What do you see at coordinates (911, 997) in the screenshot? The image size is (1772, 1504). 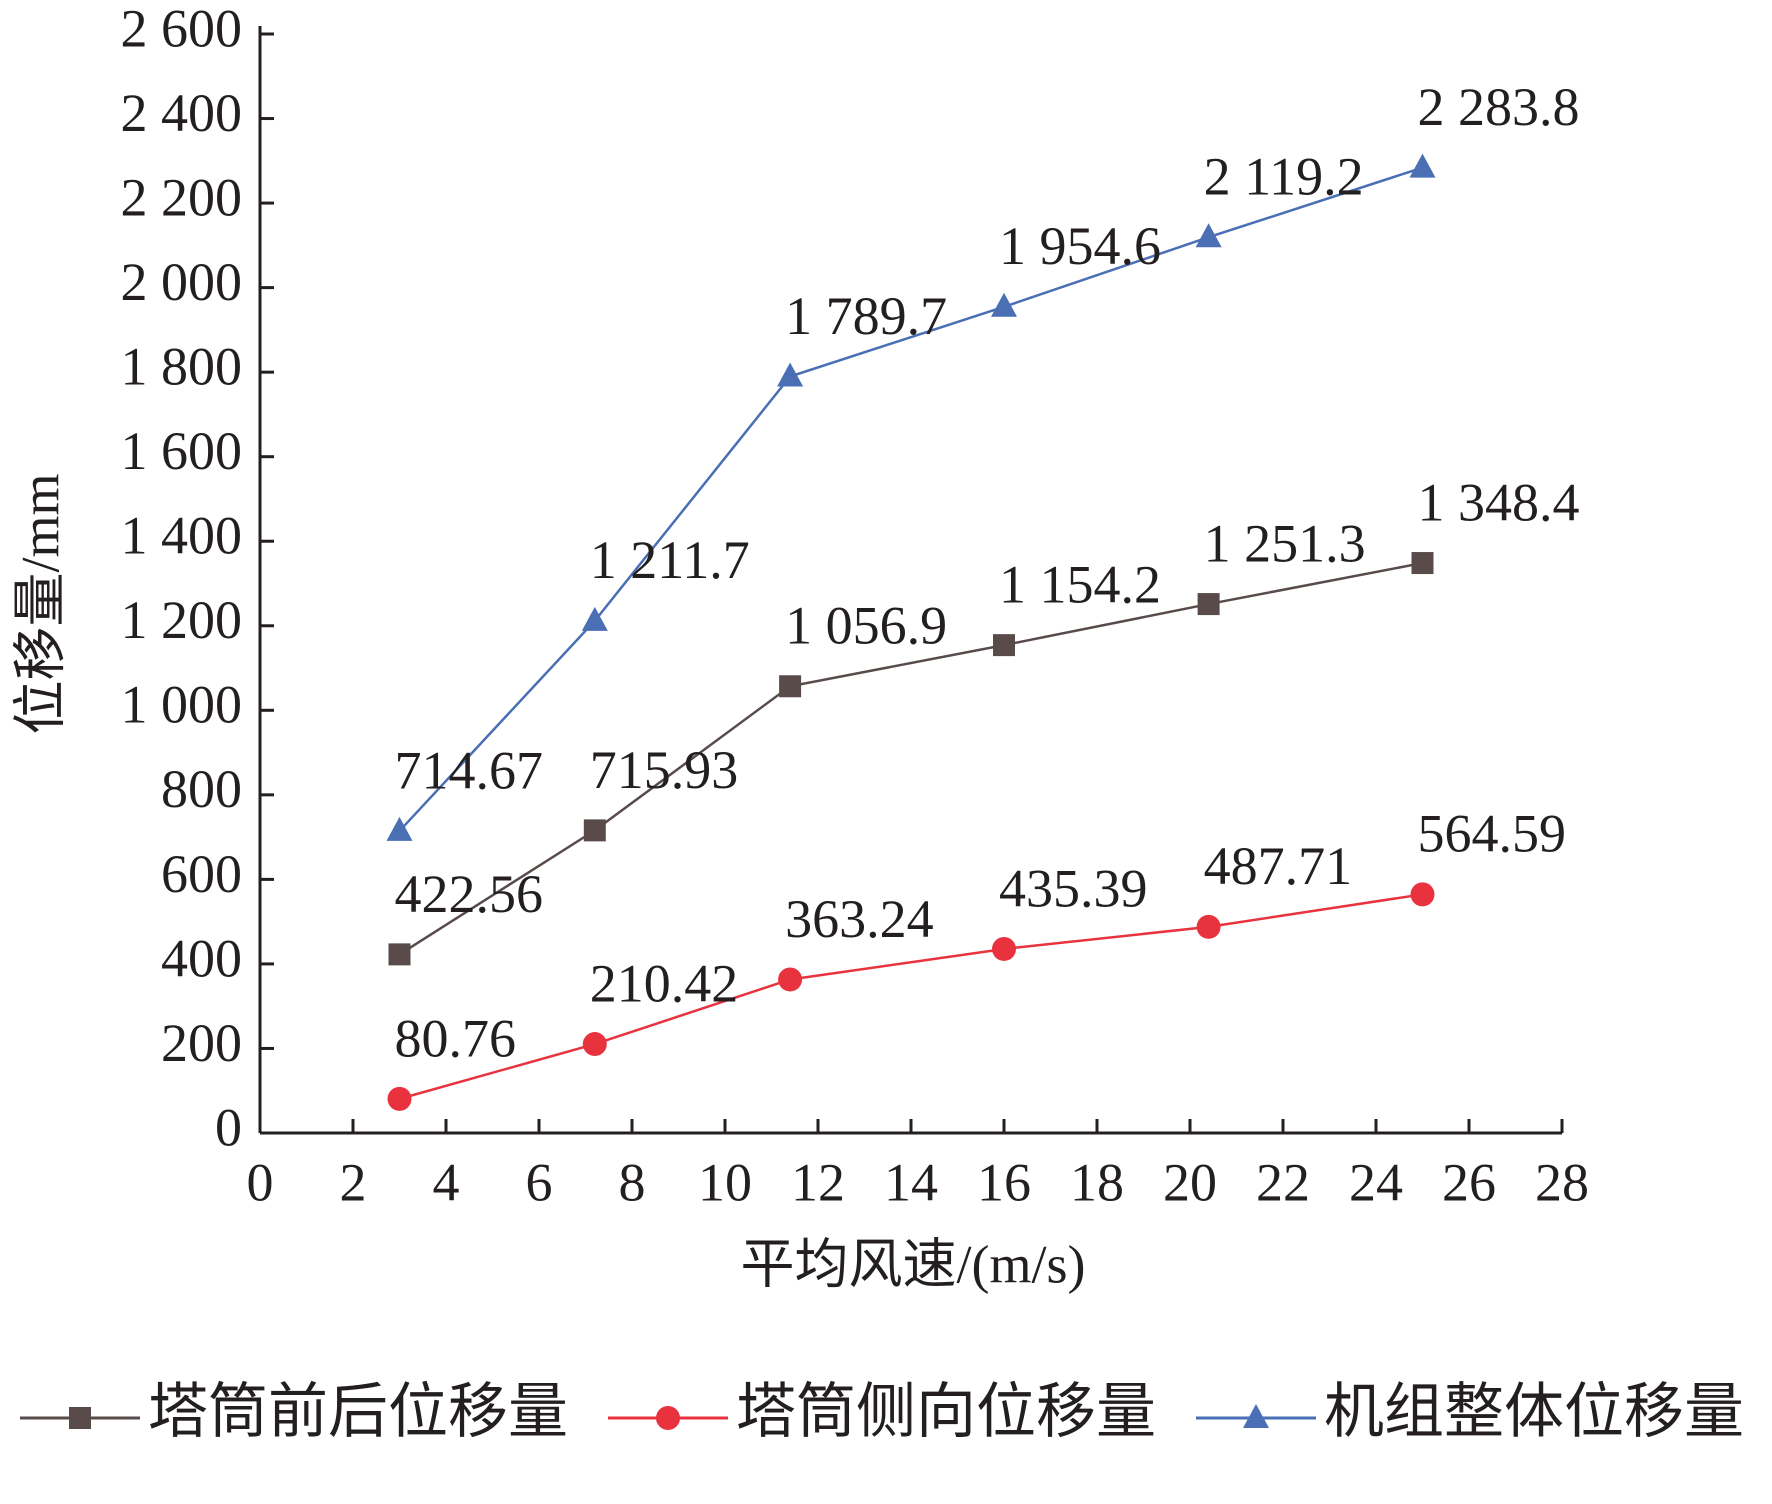 I see `series-line` at bounding box center [911, 997].